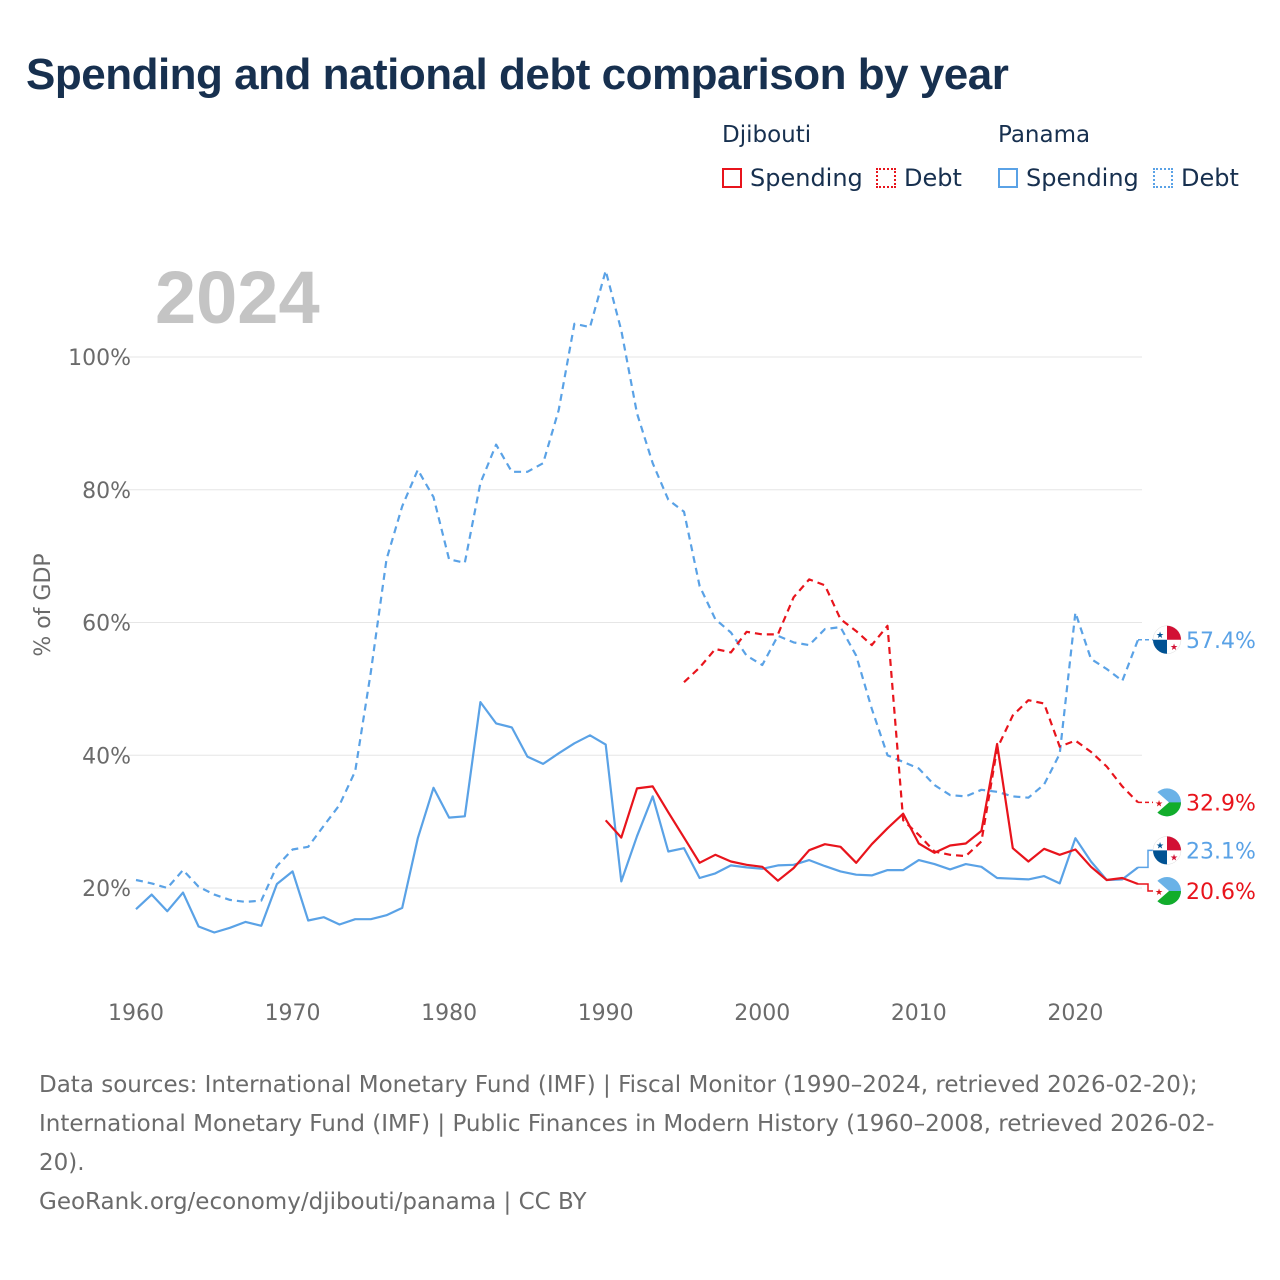 The width and height of the screenshot is (1280, 1280). I want to click on y-tick-label: 60%, so click(106, 624).